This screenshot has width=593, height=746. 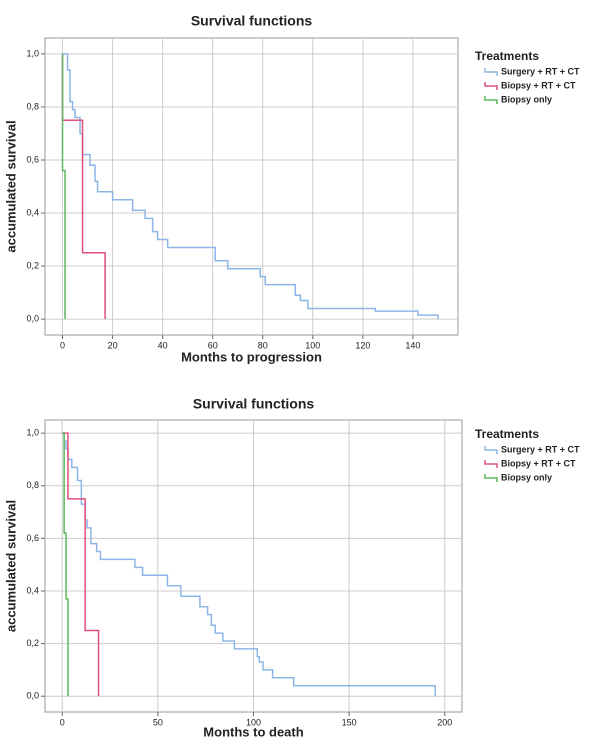 What do you see at coordinates (349, 722) in the screenshot?
I see `x-tick-label: 150` at bounding box center [349, 722].